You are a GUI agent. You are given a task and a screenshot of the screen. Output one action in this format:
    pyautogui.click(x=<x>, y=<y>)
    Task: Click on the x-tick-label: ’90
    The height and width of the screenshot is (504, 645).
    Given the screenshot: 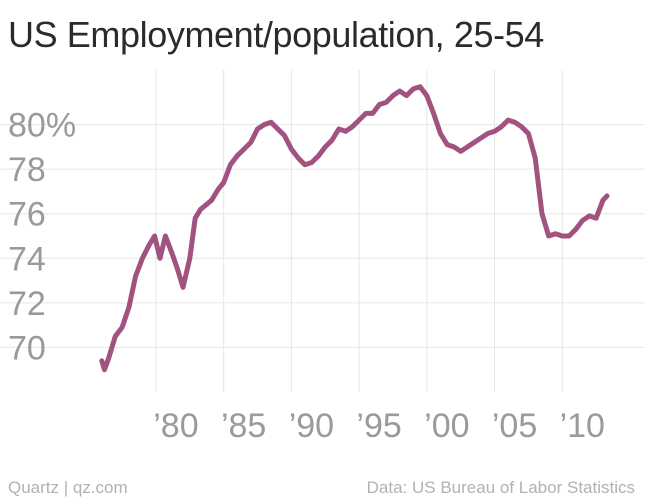 What is the action you would take?
    pyautogui.click(x=311, y=426)
    